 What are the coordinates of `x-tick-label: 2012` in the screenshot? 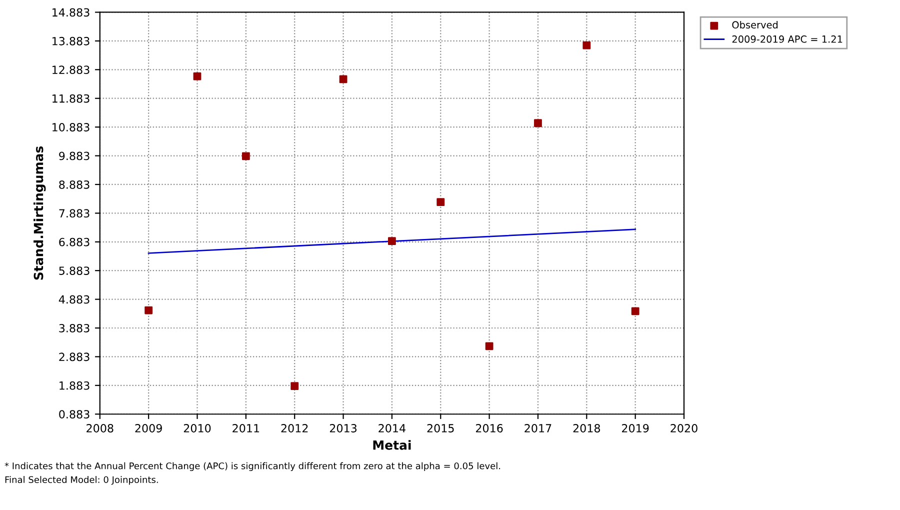 It's located at (294, 428).